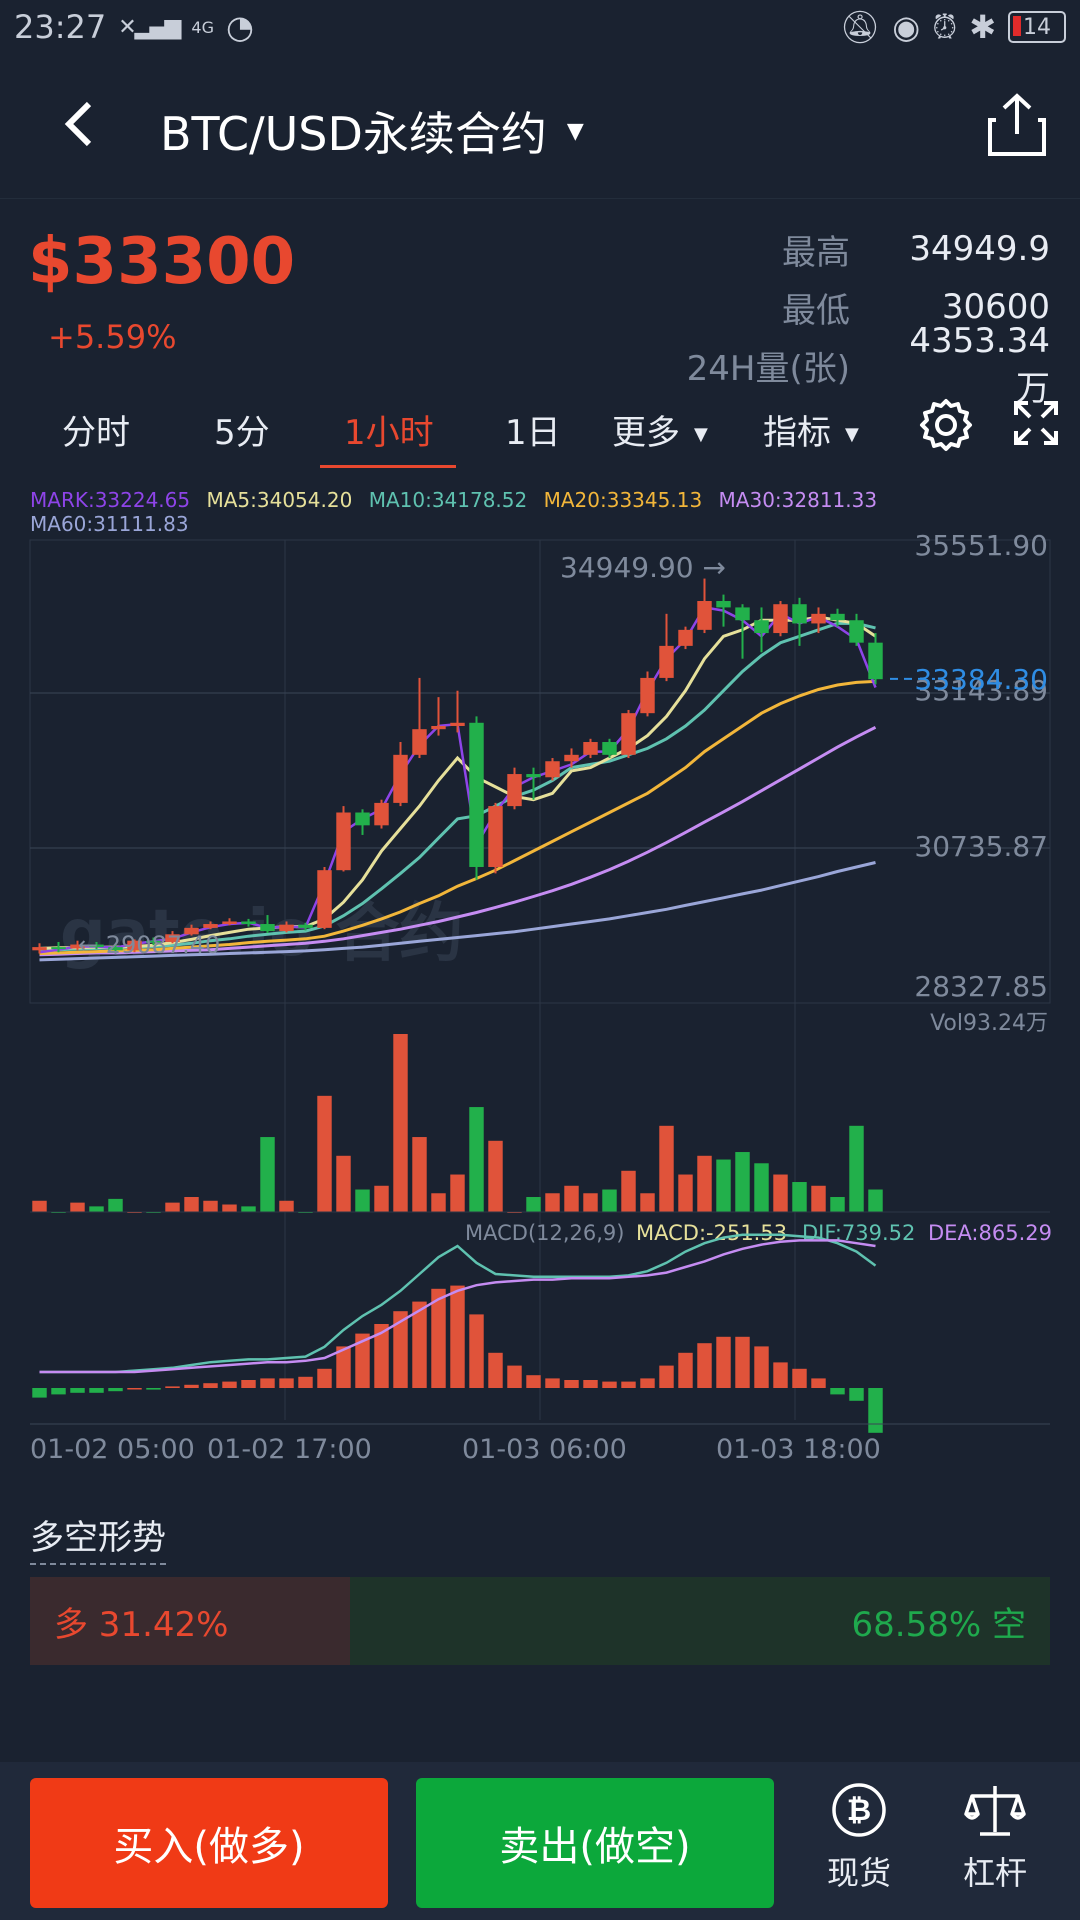 The width and height of the screenshot is (1080, 1920). What do you see at coordinates (112, 337) in the screenshot?
I see `price-change: +5.59%` at bounding box center [112, 337].